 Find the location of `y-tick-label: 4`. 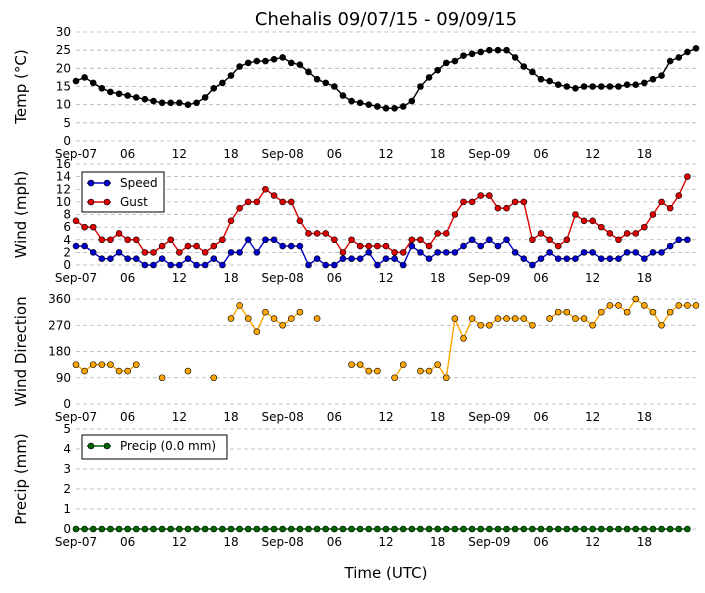

y-tick-label: 4 is located at coordinates (67, 449).